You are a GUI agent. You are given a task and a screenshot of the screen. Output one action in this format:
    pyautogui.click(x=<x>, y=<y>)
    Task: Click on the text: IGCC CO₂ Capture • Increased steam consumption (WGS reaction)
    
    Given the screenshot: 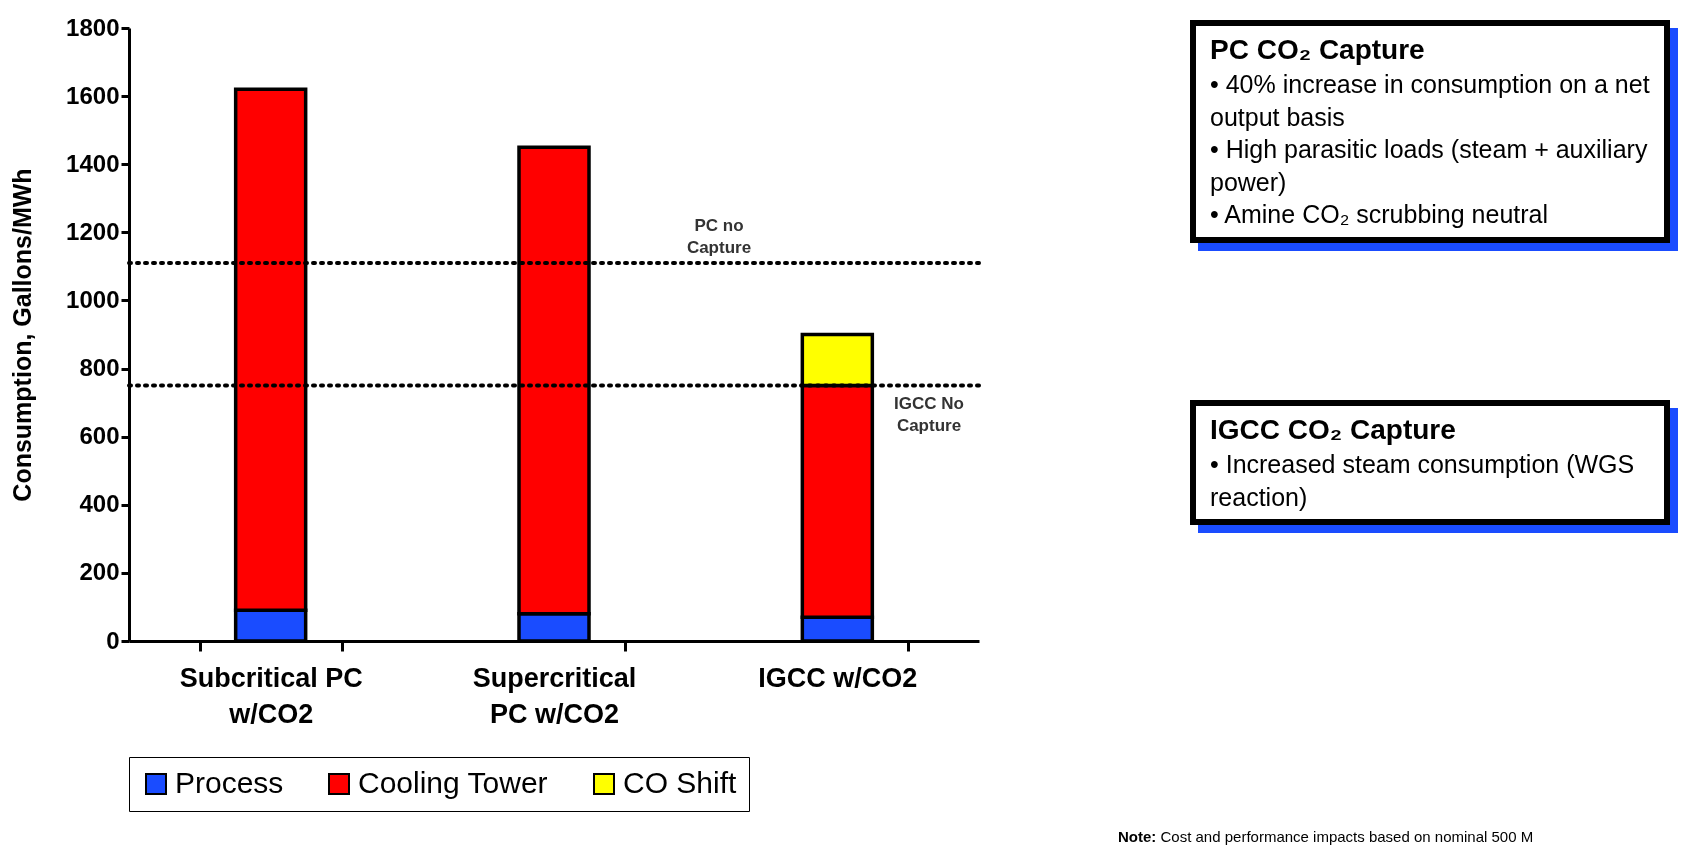 What is the action you would take?
    pyautogui.click(x=1423, y=463)
    